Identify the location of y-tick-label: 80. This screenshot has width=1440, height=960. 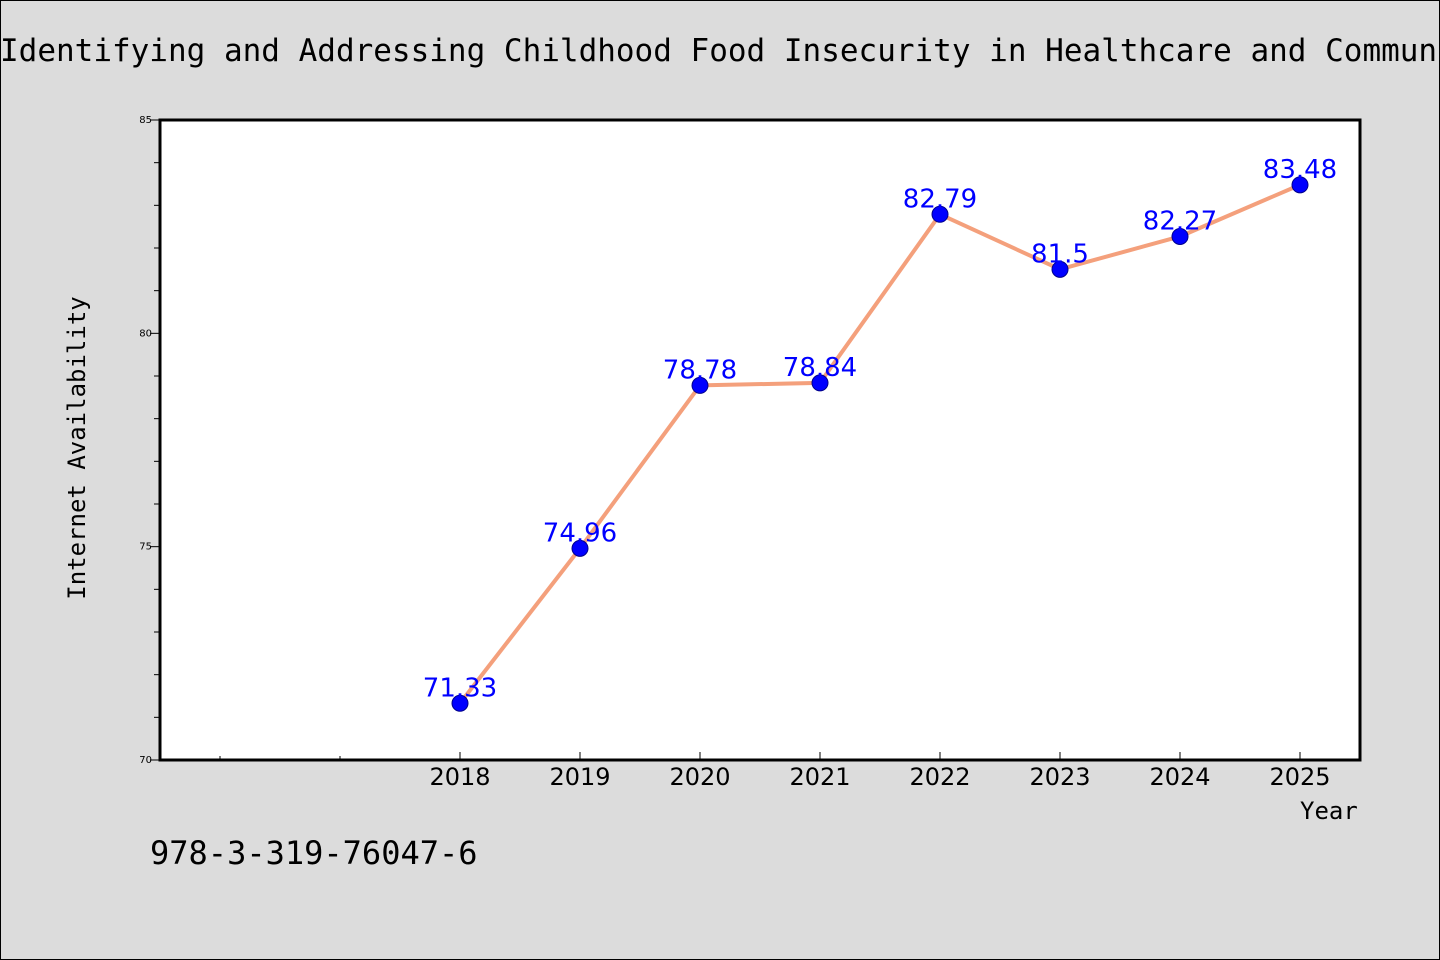
(145, 333).